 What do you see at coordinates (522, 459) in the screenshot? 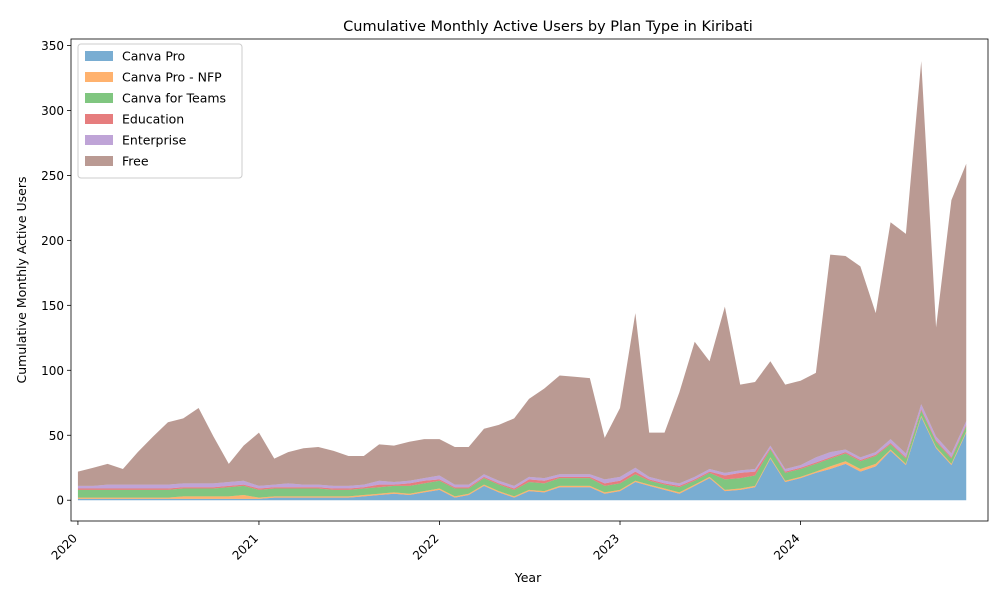
I see `area-series-canva-pro` at bounding box center [522, 459].